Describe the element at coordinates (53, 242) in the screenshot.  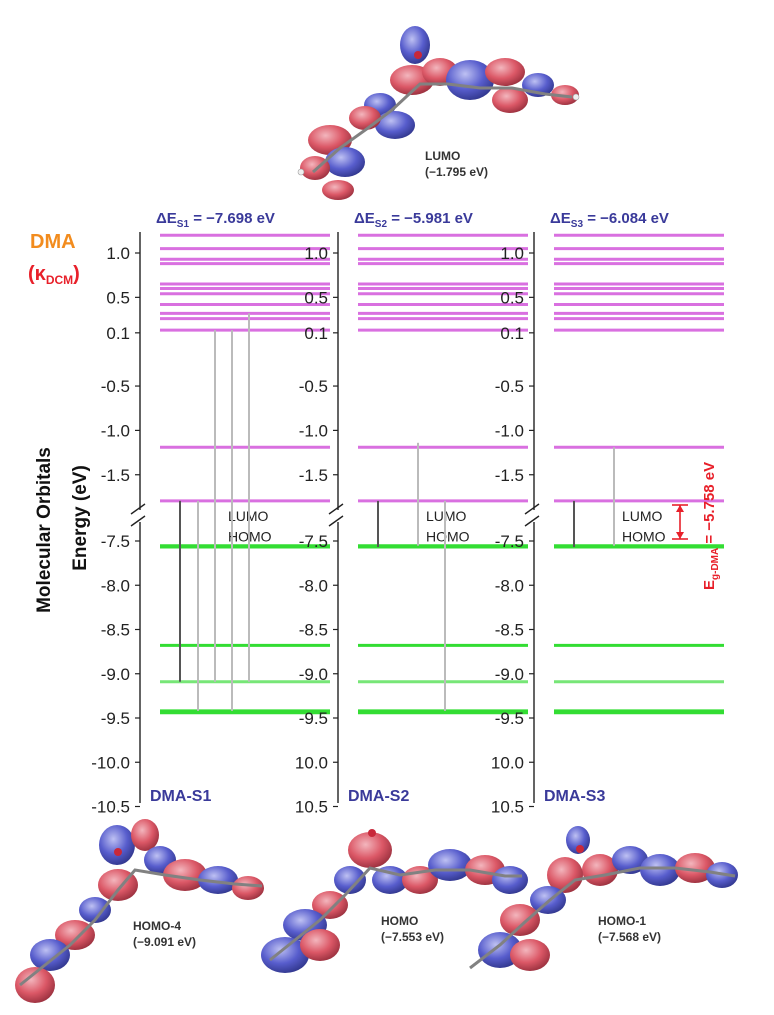
I see `dma-label: DMA` at that location.